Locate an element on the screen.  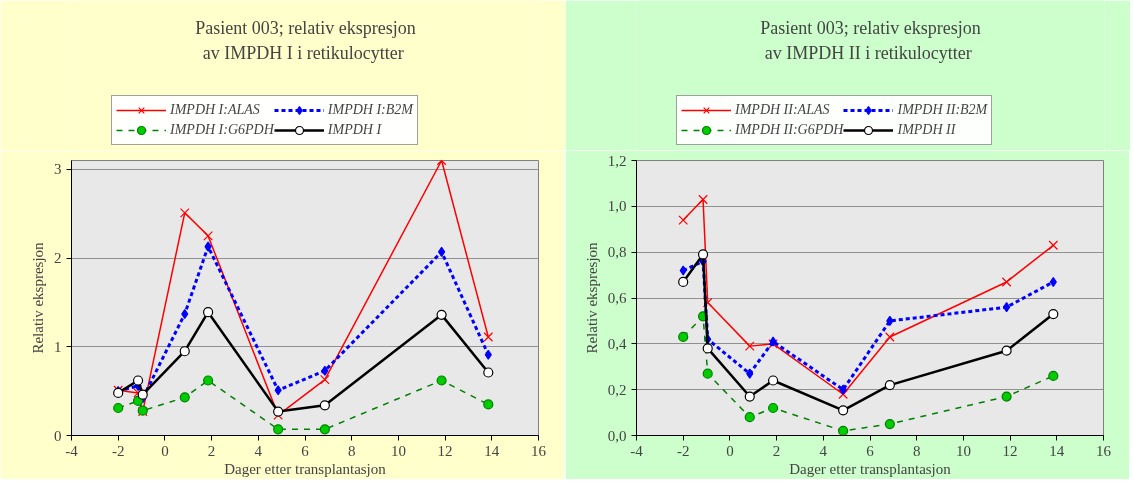
y-tick-label: 0,8 is located at coordinates (617, 252).